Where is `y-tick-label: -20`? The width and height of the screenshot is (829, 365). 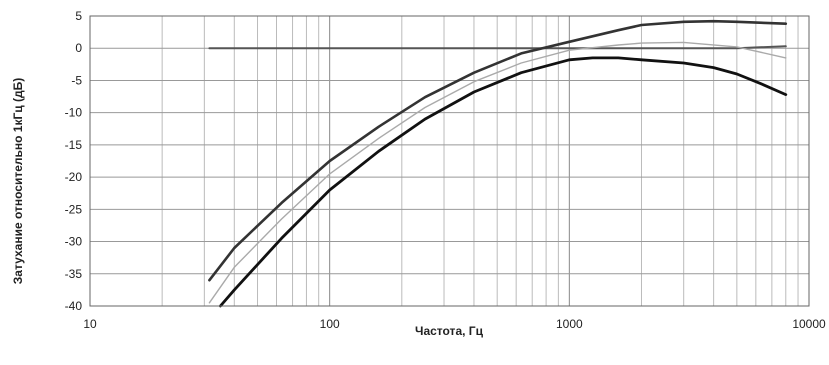 y-tick-label: -20 is located at coordinates (74, 177).